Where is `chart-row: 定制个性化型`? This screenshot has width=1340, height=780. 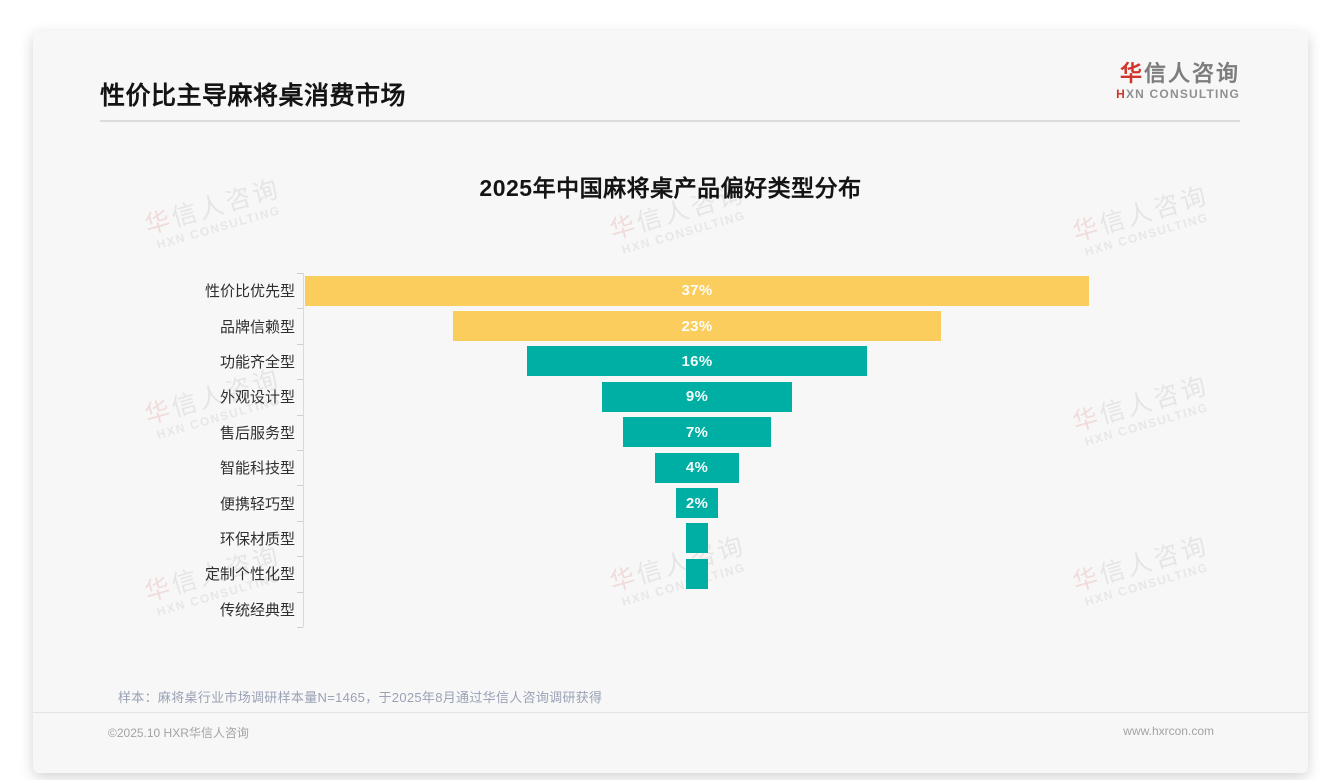
chart-row: 定制个性化型 is located at coordinates (670, 573).